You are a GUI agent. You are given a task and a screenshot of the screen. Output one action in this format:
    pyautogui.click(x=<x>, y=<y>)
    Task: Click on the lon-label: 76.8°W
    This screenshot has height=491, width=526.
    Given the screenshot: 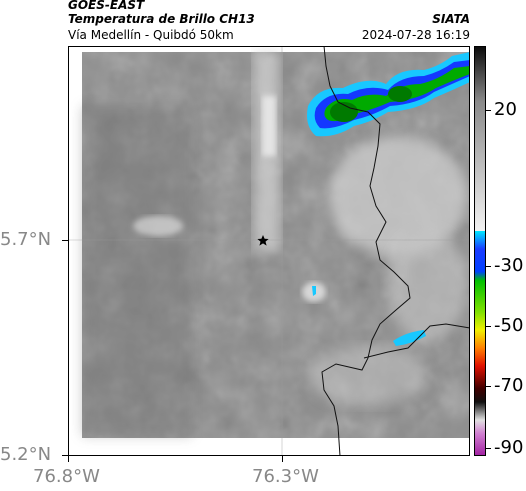 What is the action you would take?
    pyautogui.click(x=66, y=476)
    